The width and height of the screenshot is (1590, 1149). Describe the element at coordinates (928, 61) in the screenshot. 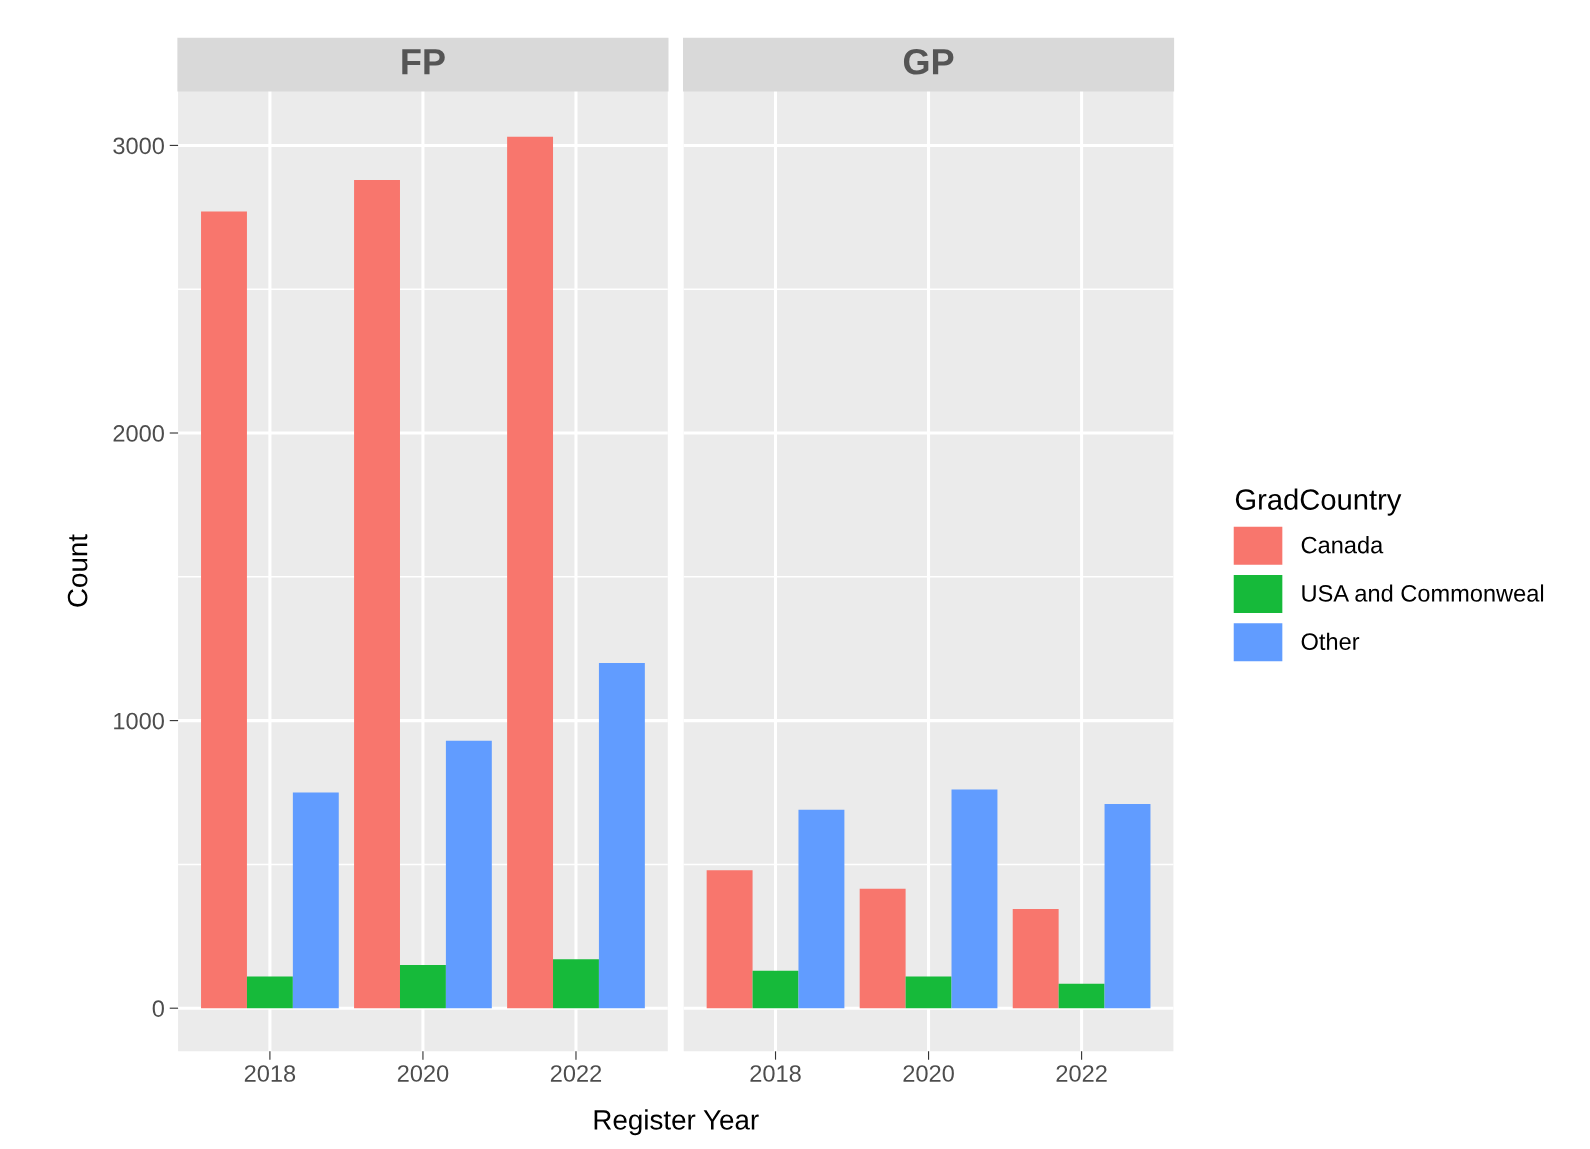

I see `chart-title: GP` at that location.